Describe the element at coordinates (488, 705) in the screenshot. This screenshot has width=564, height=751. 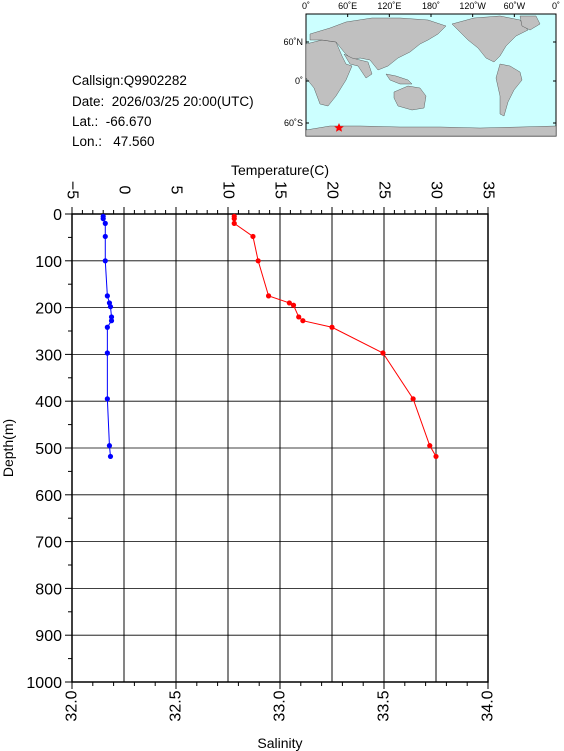
I see `salinity-tick-label: 34.0` at that location.